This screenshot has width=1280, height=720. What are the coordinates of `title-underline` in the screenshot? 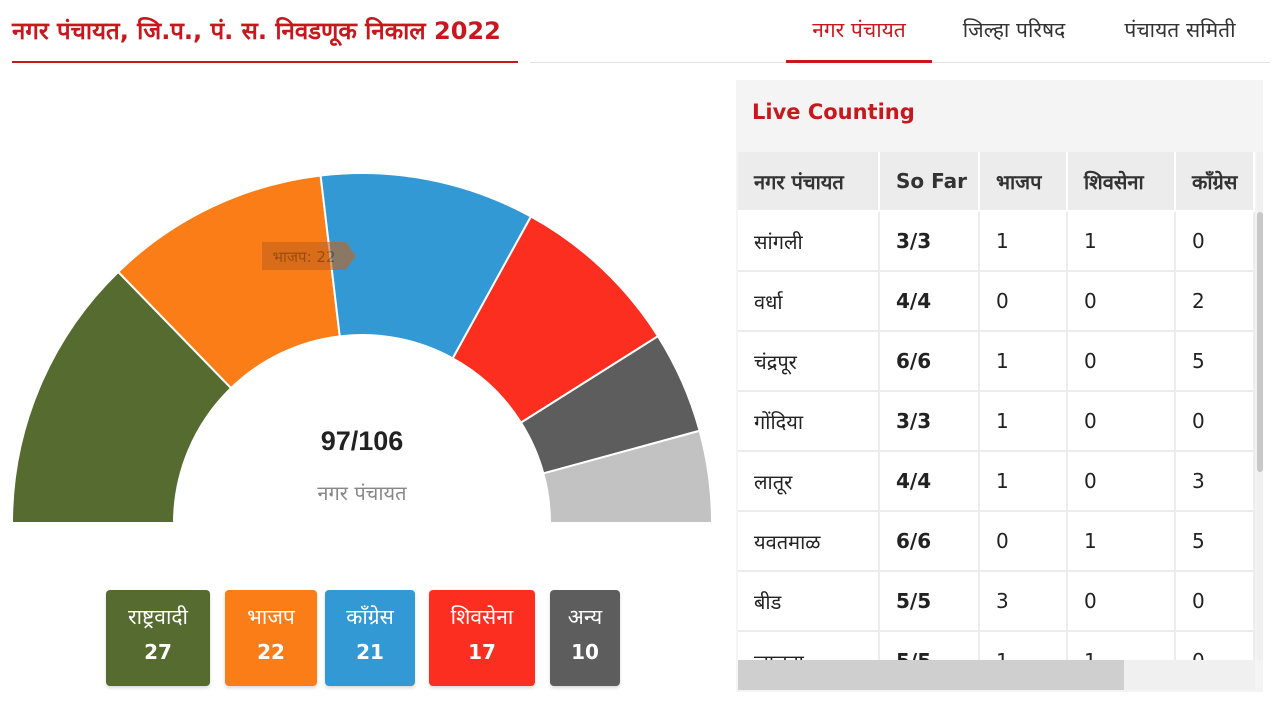 It's located at (265, 62).